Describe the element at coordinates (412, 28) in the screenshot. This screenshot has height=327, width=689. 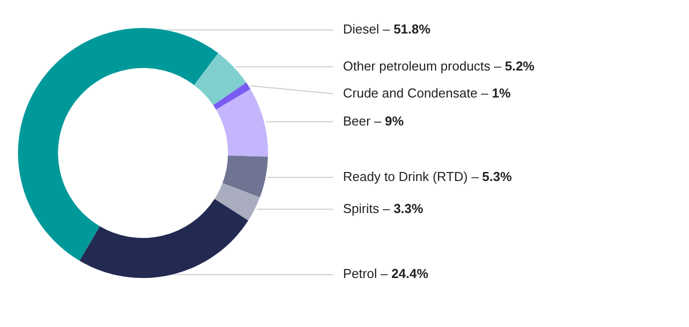
I see `data-label: 51.8%` at that location.